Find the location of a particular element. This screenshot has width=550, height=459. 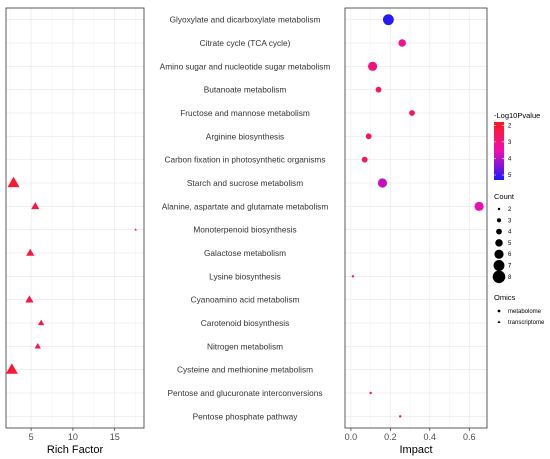

pathway-label: Galactose metabolism is located at coordinates (245, 253).